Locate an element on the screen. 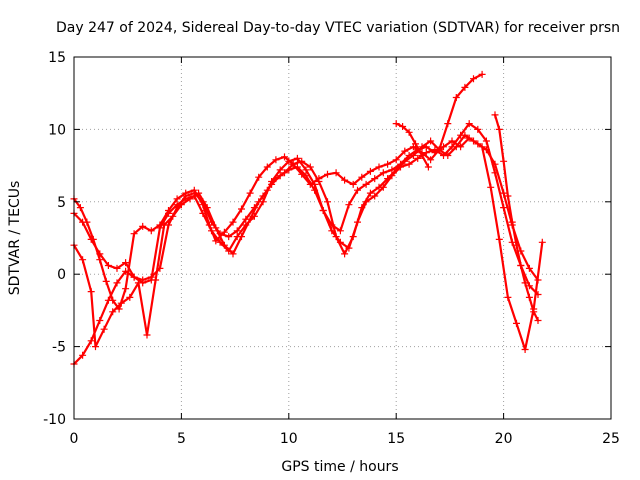 The image size is (640, 480). x-tick-labels: 0 5 10 15 20 25 is located at coordinates (345, 439).